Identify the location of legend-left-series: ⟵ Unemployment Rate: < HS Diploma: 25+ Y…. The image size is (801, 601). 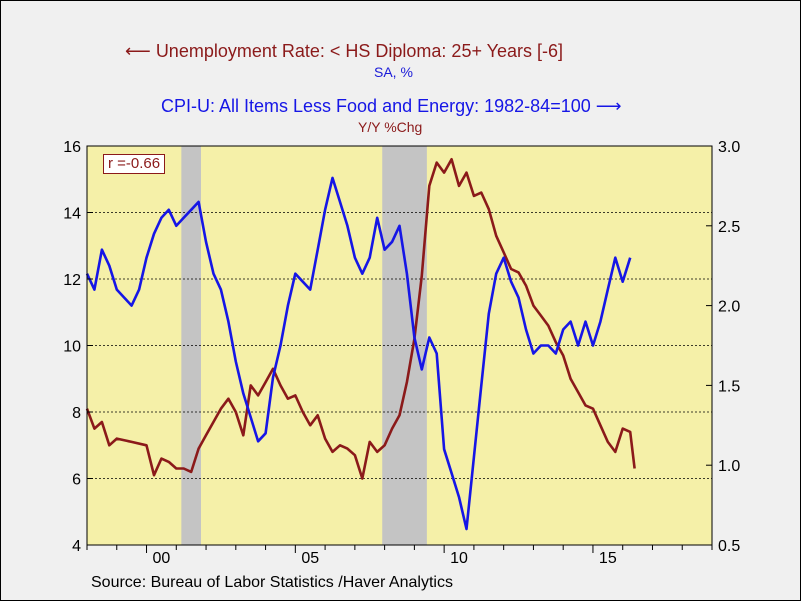
(344, 51).